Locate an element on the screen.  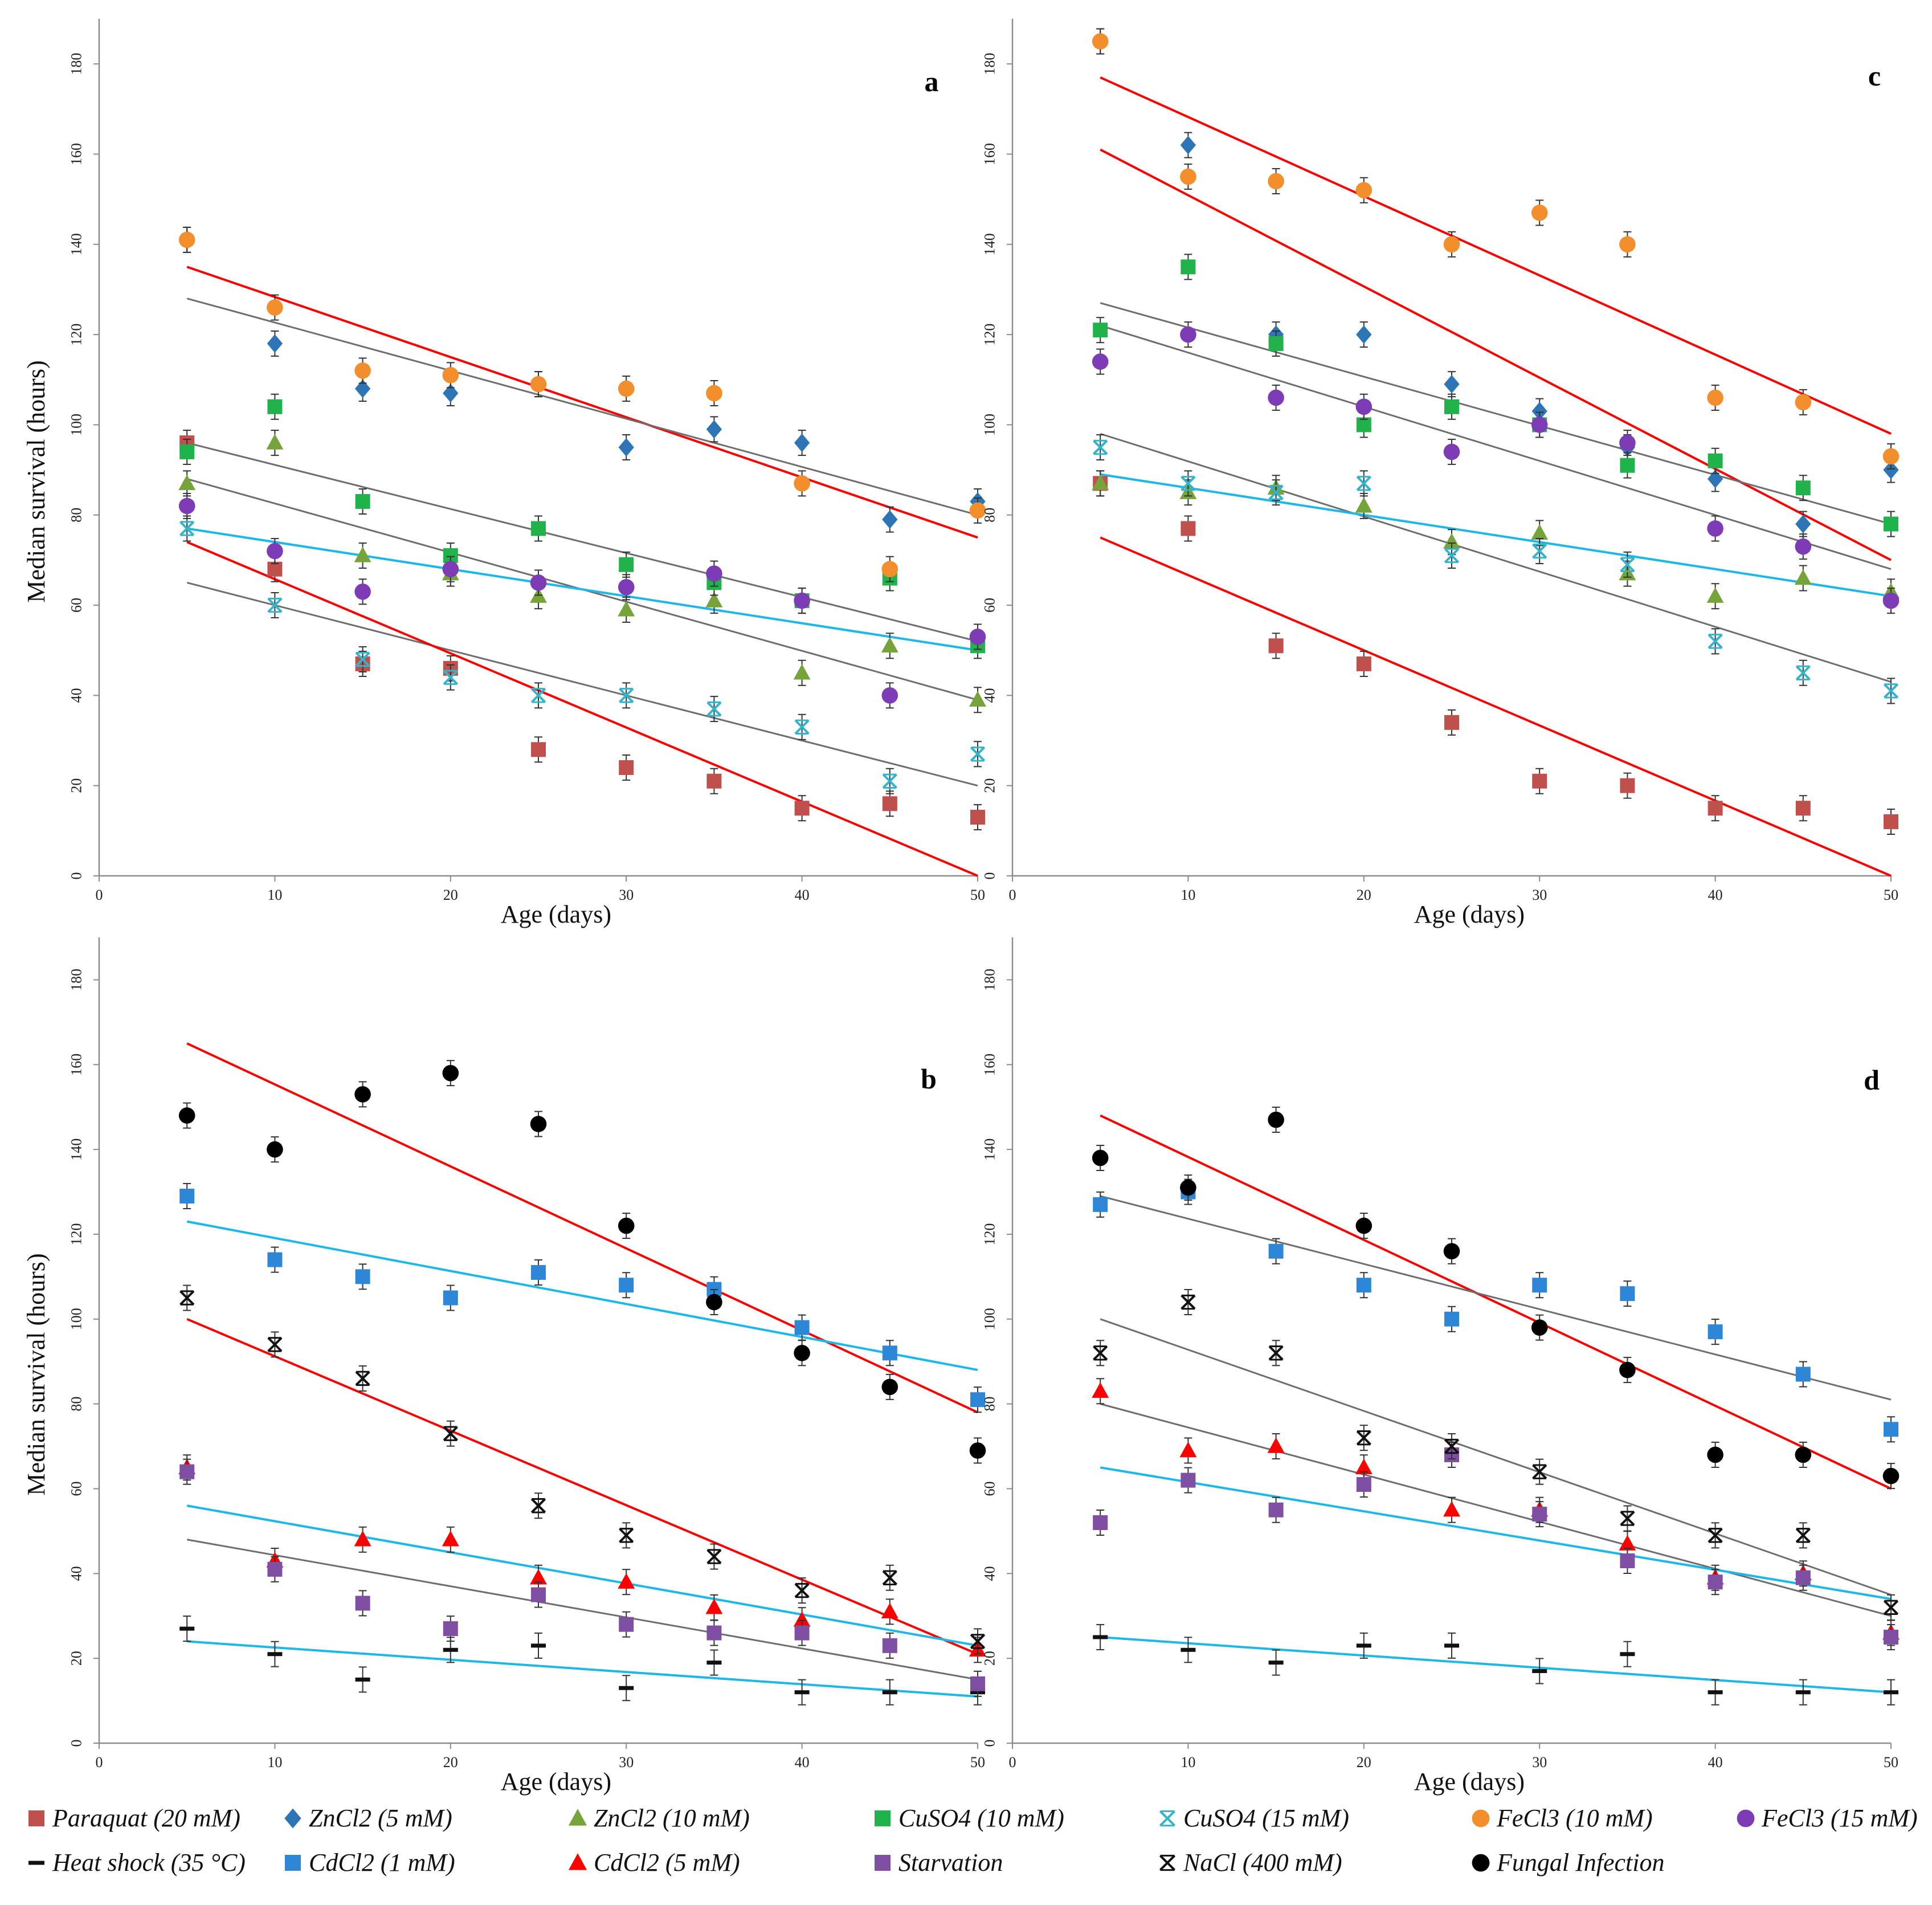
series-fungal is located at coordinates (1496, 1298).